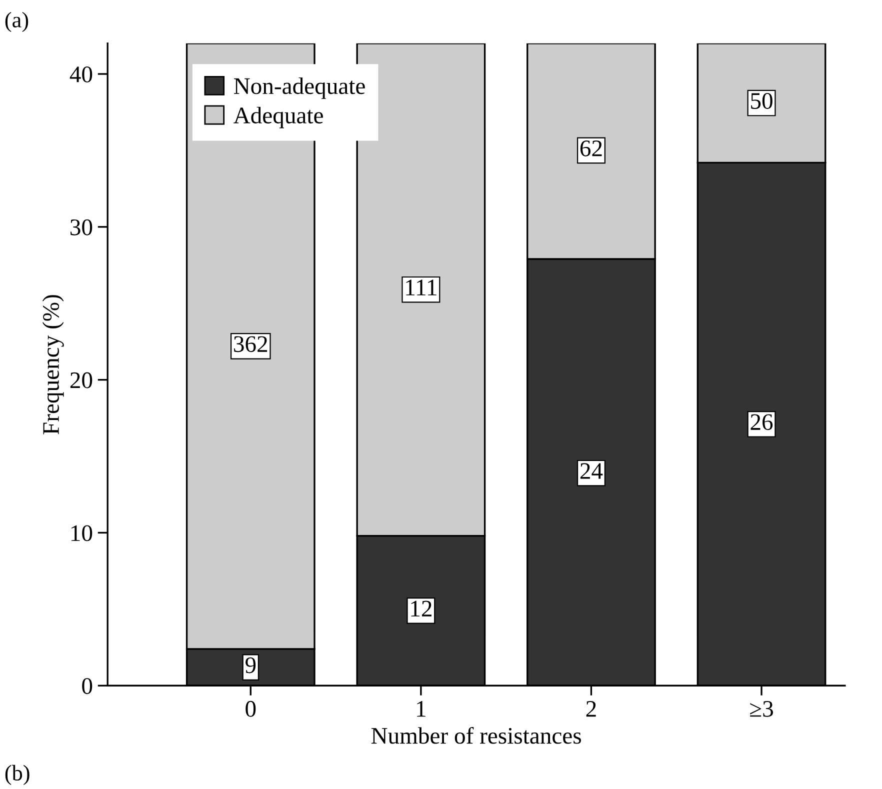 This screenshot has width=882, height=789. What do you see at coordinates (591, 148) in the screenshot?
I see `annotation: 62` at bounding box center [591, 148].